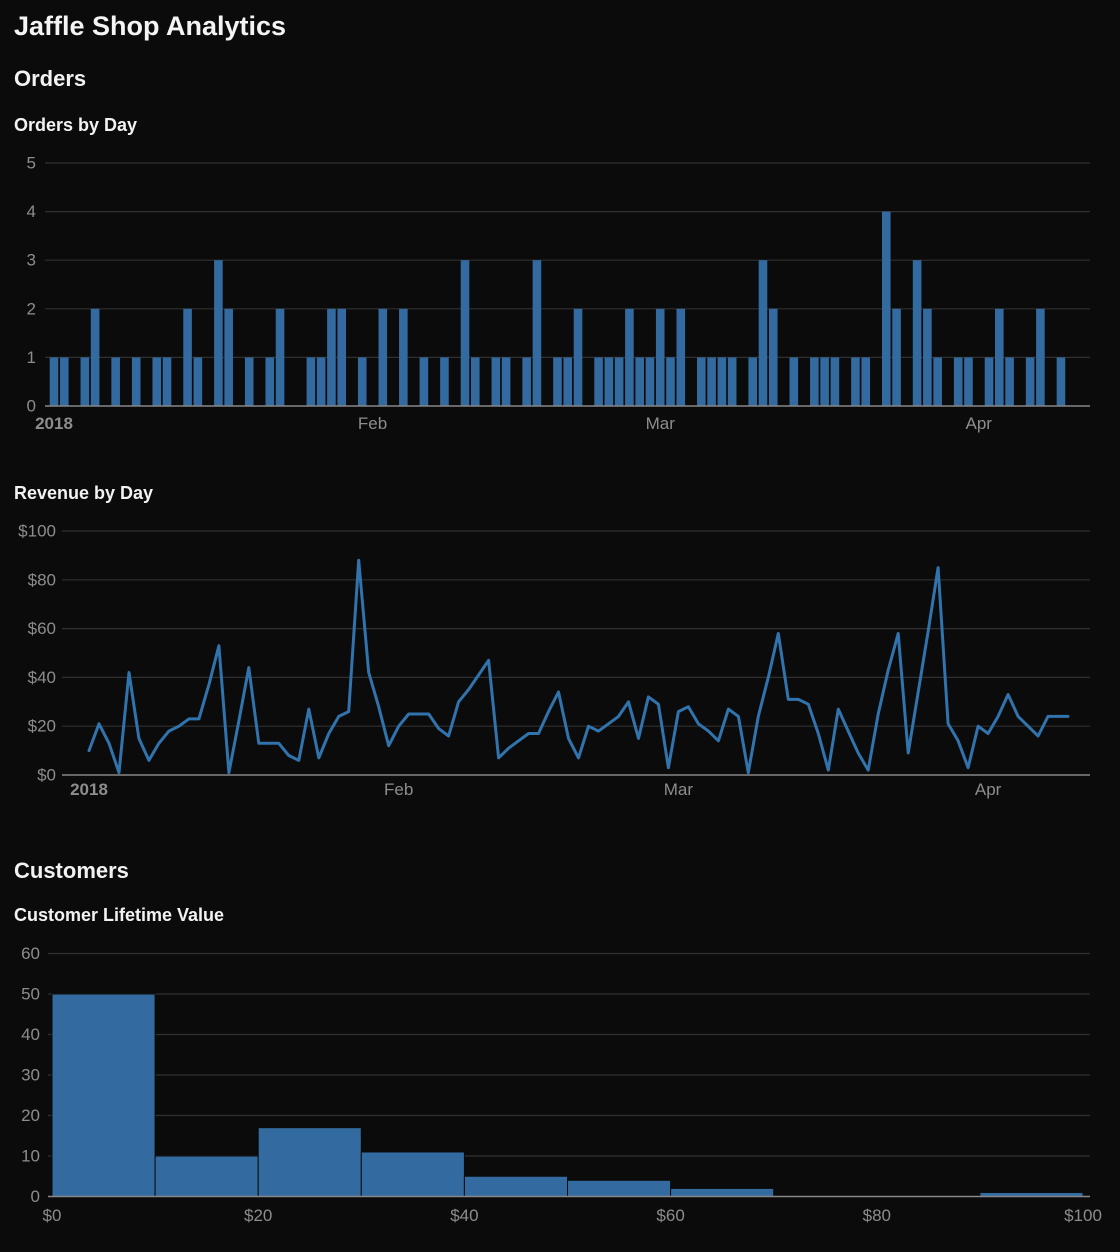 Image resolution: width=1120 pixels, height=1252 pixels. What do you see at coordinates (31, 357) in the screenshot?
I see `svg-text: 1` at bounding box center [31, 357].